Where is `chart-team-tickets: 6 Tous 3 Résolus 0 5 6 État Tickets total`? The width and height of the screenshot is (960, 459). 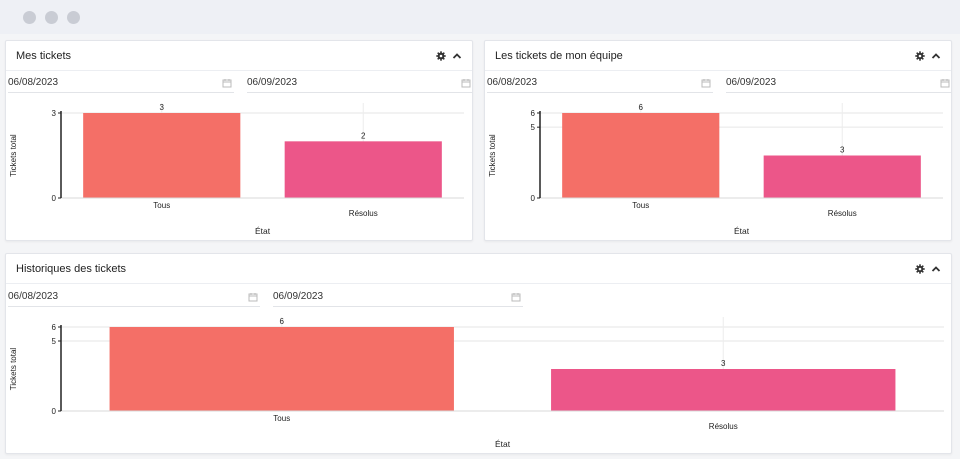
chart-team-tickets: 6 Tous 3 Résolus 0 5 6 État Tickets total is located at coordinates (715, 169).